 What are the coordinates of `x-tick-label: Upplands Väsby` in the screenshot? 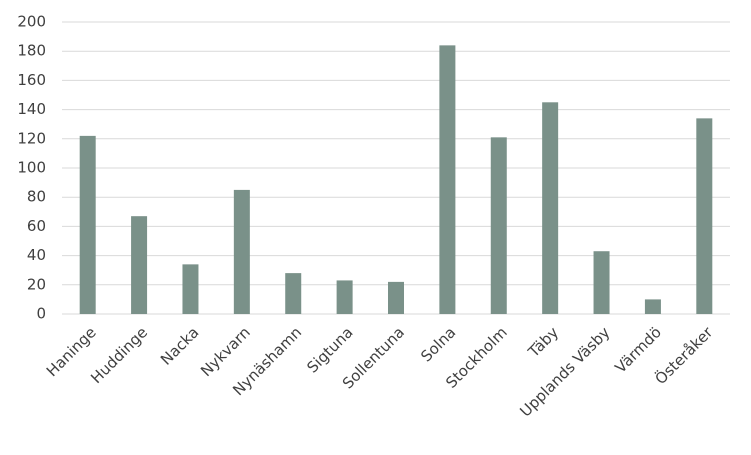 It's located at (564, 371).